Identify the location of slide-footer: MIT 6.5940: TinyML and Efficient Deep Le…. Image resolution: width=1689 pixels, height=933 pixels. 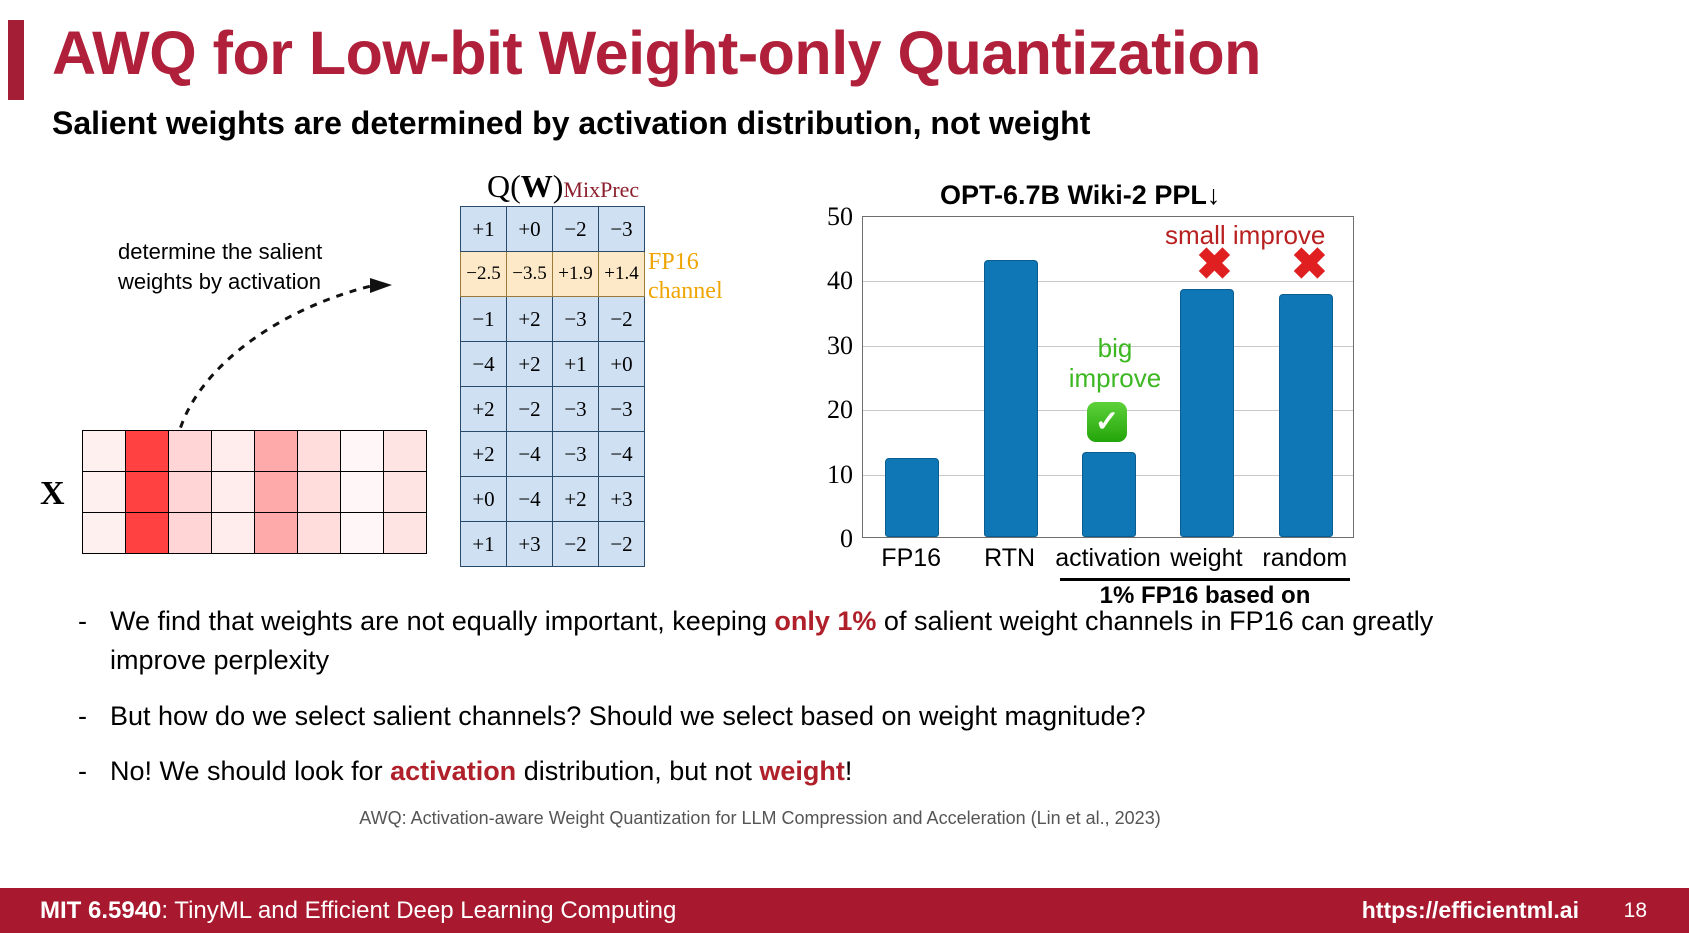
(844, 910).